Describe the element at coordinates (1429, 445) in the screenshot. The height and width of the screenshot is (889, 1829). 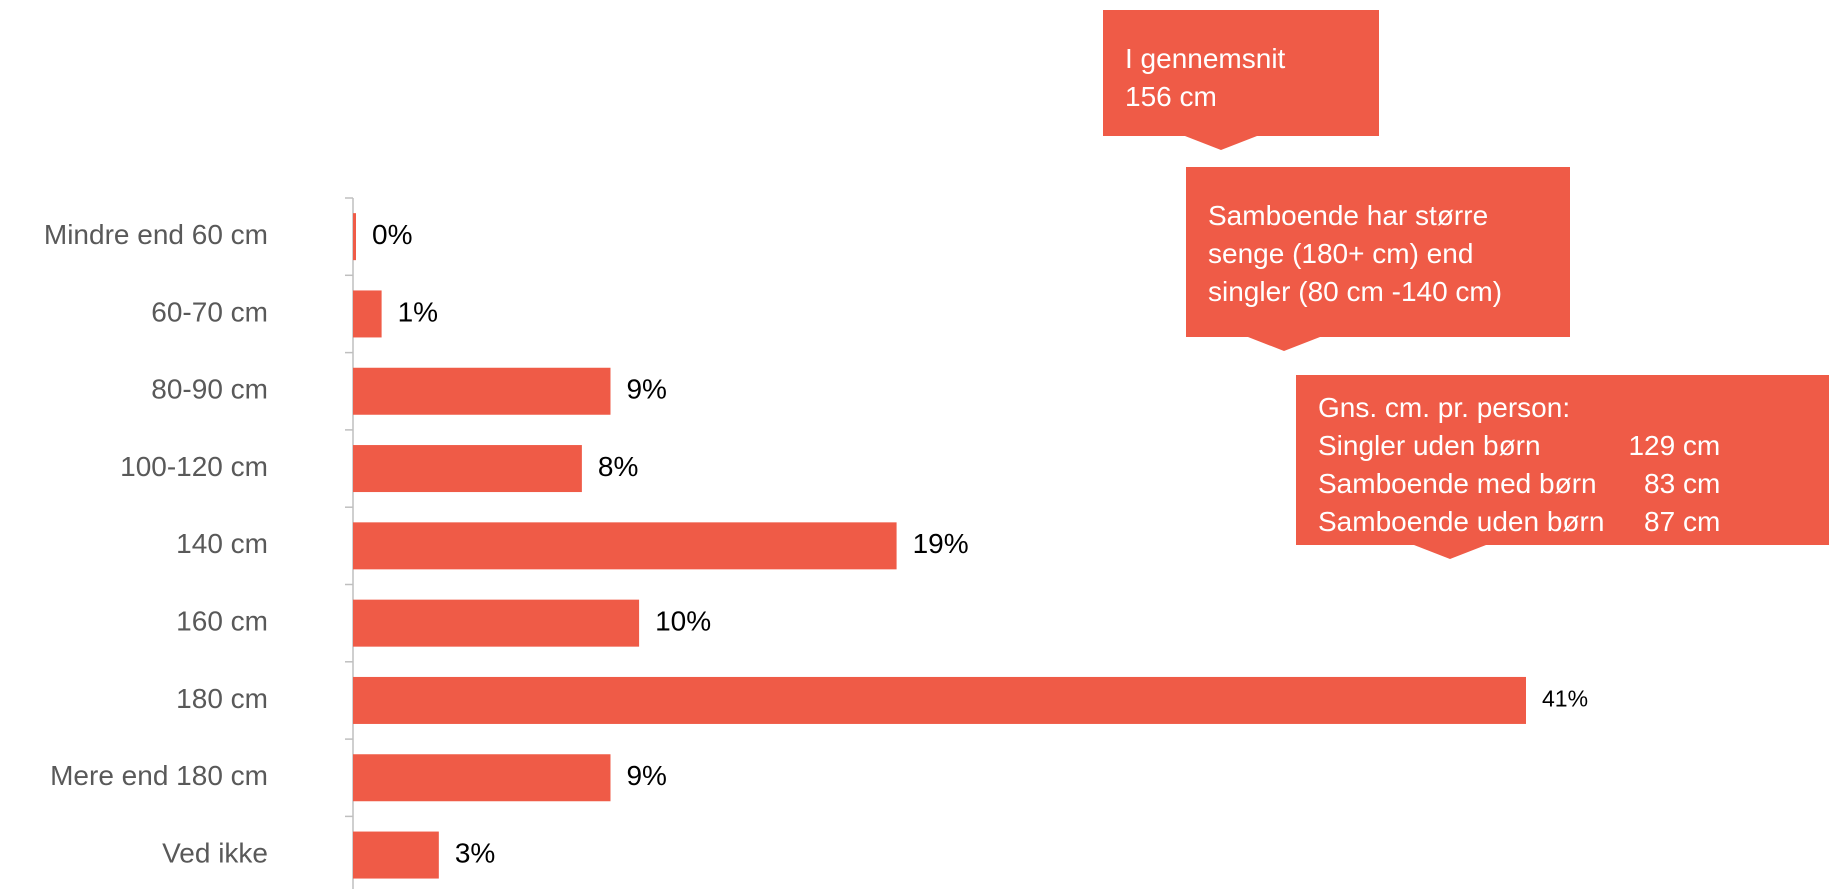
I see `per-person-row-label: Singler uden børn` at that location.